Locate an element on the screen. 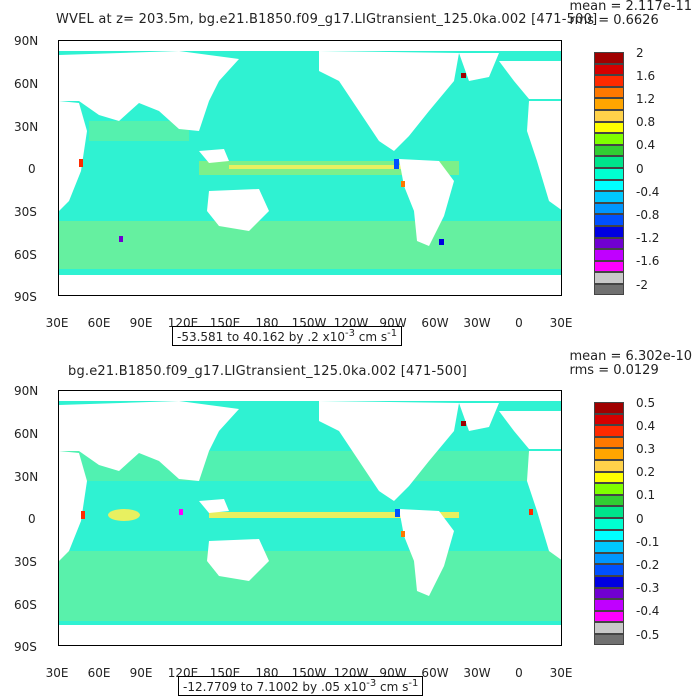 This screenshot has width=700, height=700. range-text: -53.581 to 40.162 by .2 x10 is located at coordinates (261, 337).